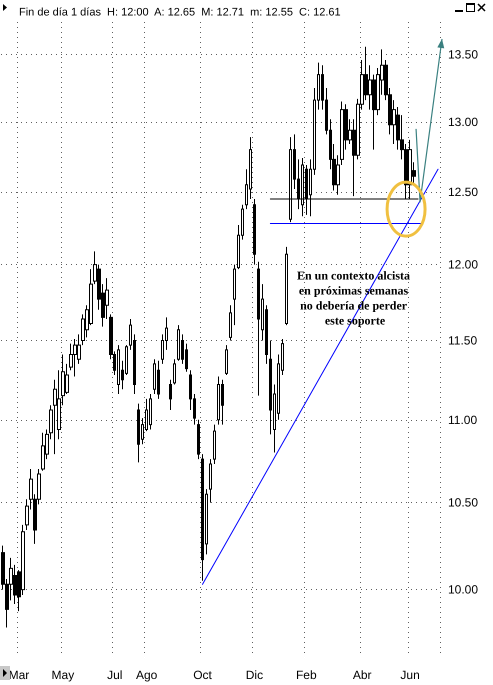 The image size is (493, 685). I want to click on y-tick-label: 11.50, so click(463, 341).